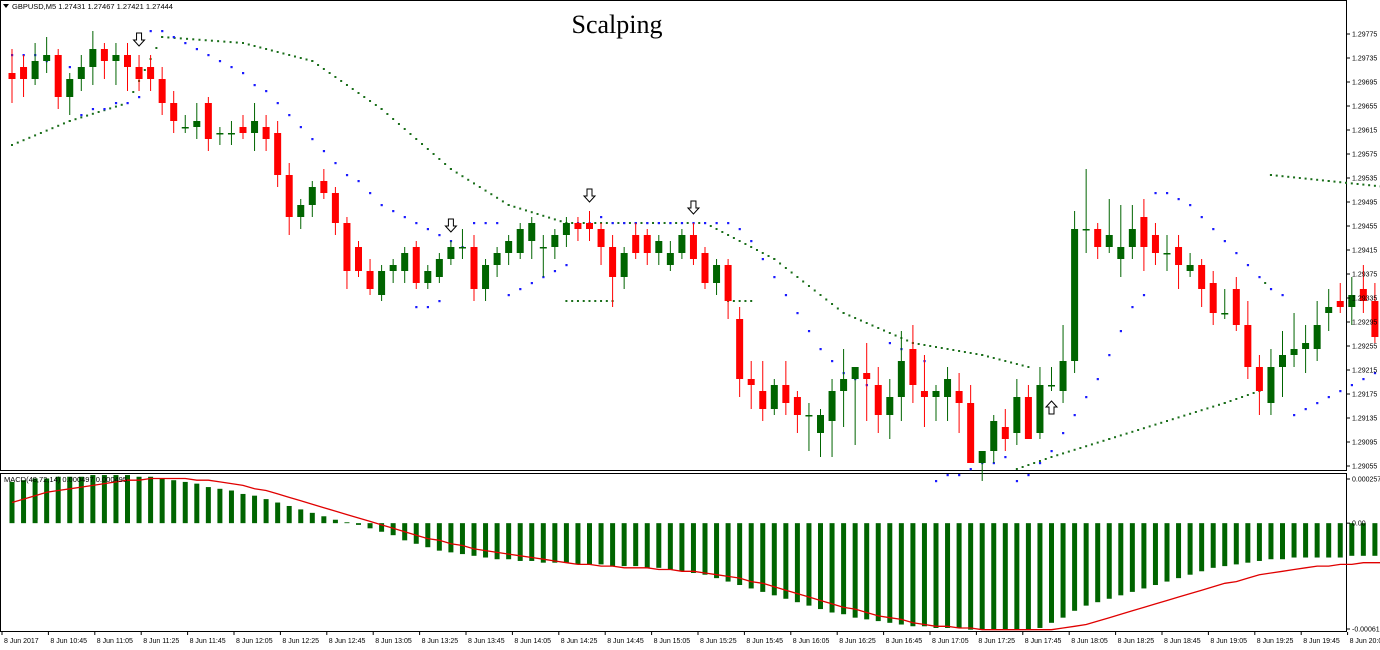  What do you see at coordinates (208, 641) in the screenshot?
I see `time-tick-label: 8 Jun 11:45` at bounding box center [208, 641].